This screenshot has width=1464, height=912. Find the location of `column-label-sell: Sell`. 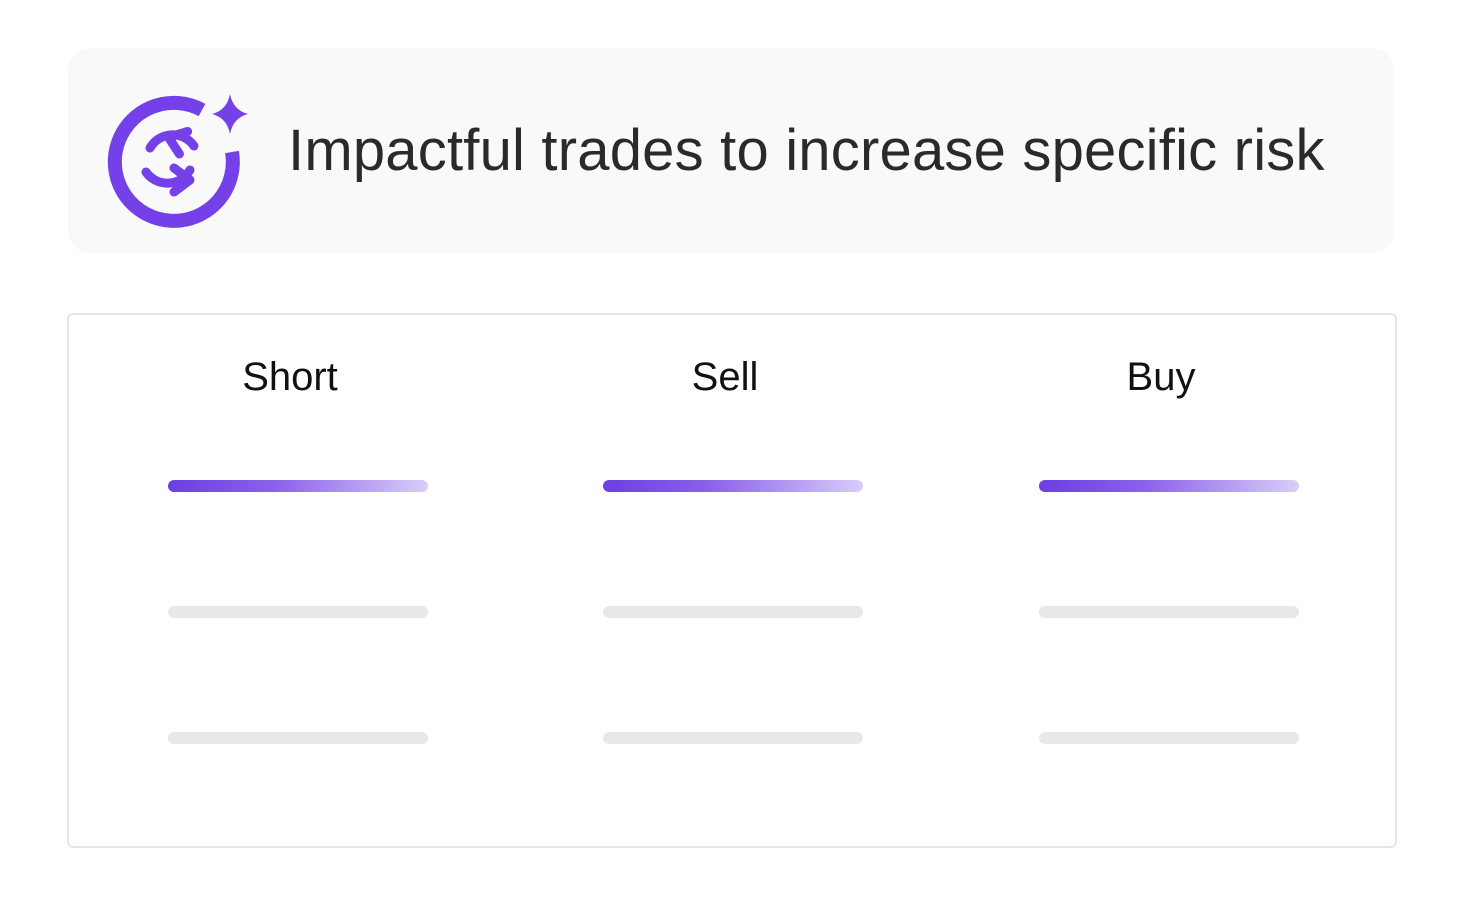

column-label-sell: Sell is located at coordinates (725, 377).